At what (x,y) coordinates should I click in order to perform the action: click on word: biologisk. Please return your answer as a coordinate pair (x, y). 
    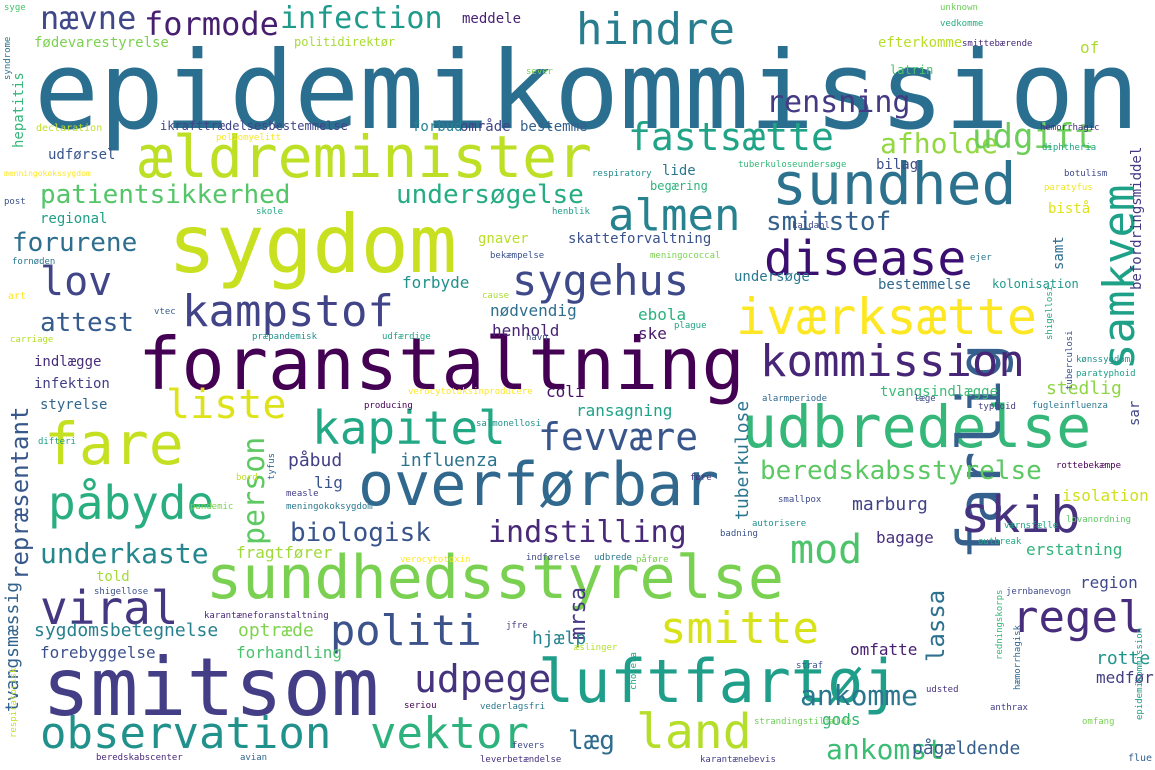
    Looking at the image, I should click on (360, 533).